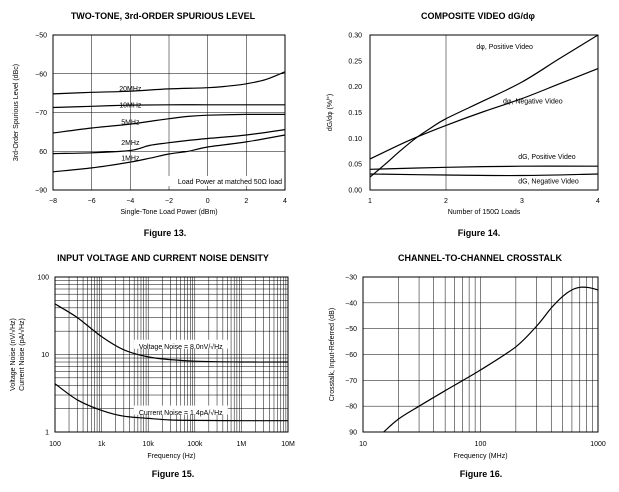 This screenshot has width=619, height=492. Describe the element at coordinates (355, 113) in the screenshot. I see `fig14-y-tick-label: 0.15` at that location.